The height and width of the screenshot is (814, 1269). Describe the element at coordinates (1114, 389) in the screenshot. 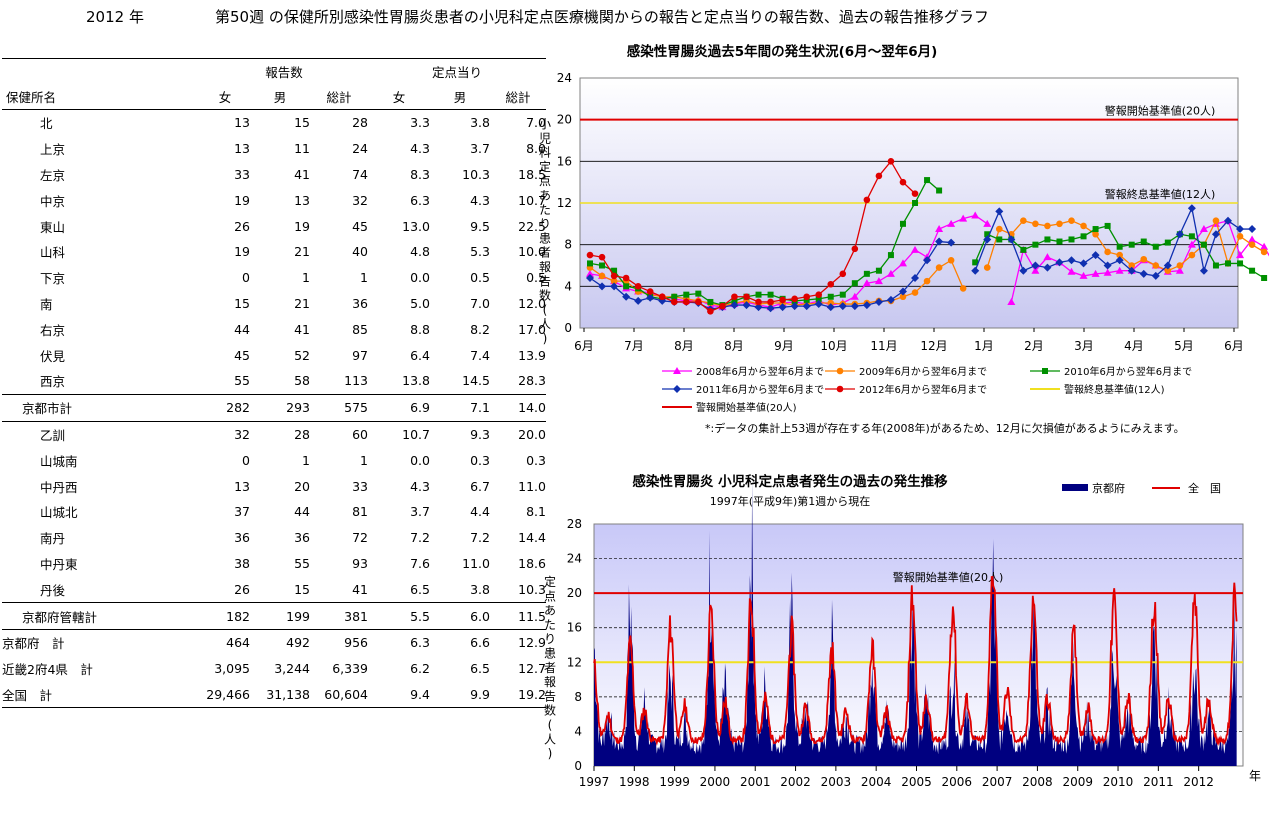

I see `legend-label: 警報終息基準値(12人)` at that location.